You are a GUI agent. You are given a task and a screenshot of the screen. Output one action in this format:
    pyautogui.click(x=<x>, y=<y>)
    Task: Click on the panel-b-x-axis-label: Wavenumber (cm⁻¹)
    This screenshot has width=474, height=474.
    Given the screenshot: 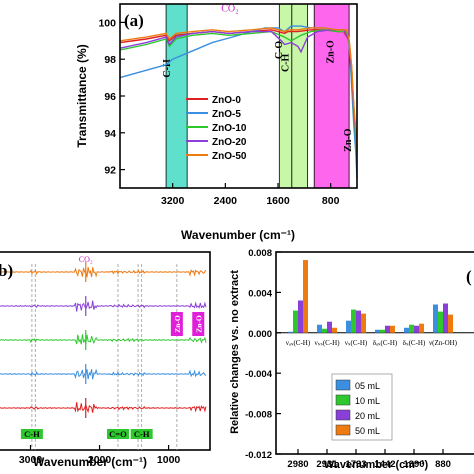 What is the action you would take?
    pyautogui.click(x=90, y=462)
    